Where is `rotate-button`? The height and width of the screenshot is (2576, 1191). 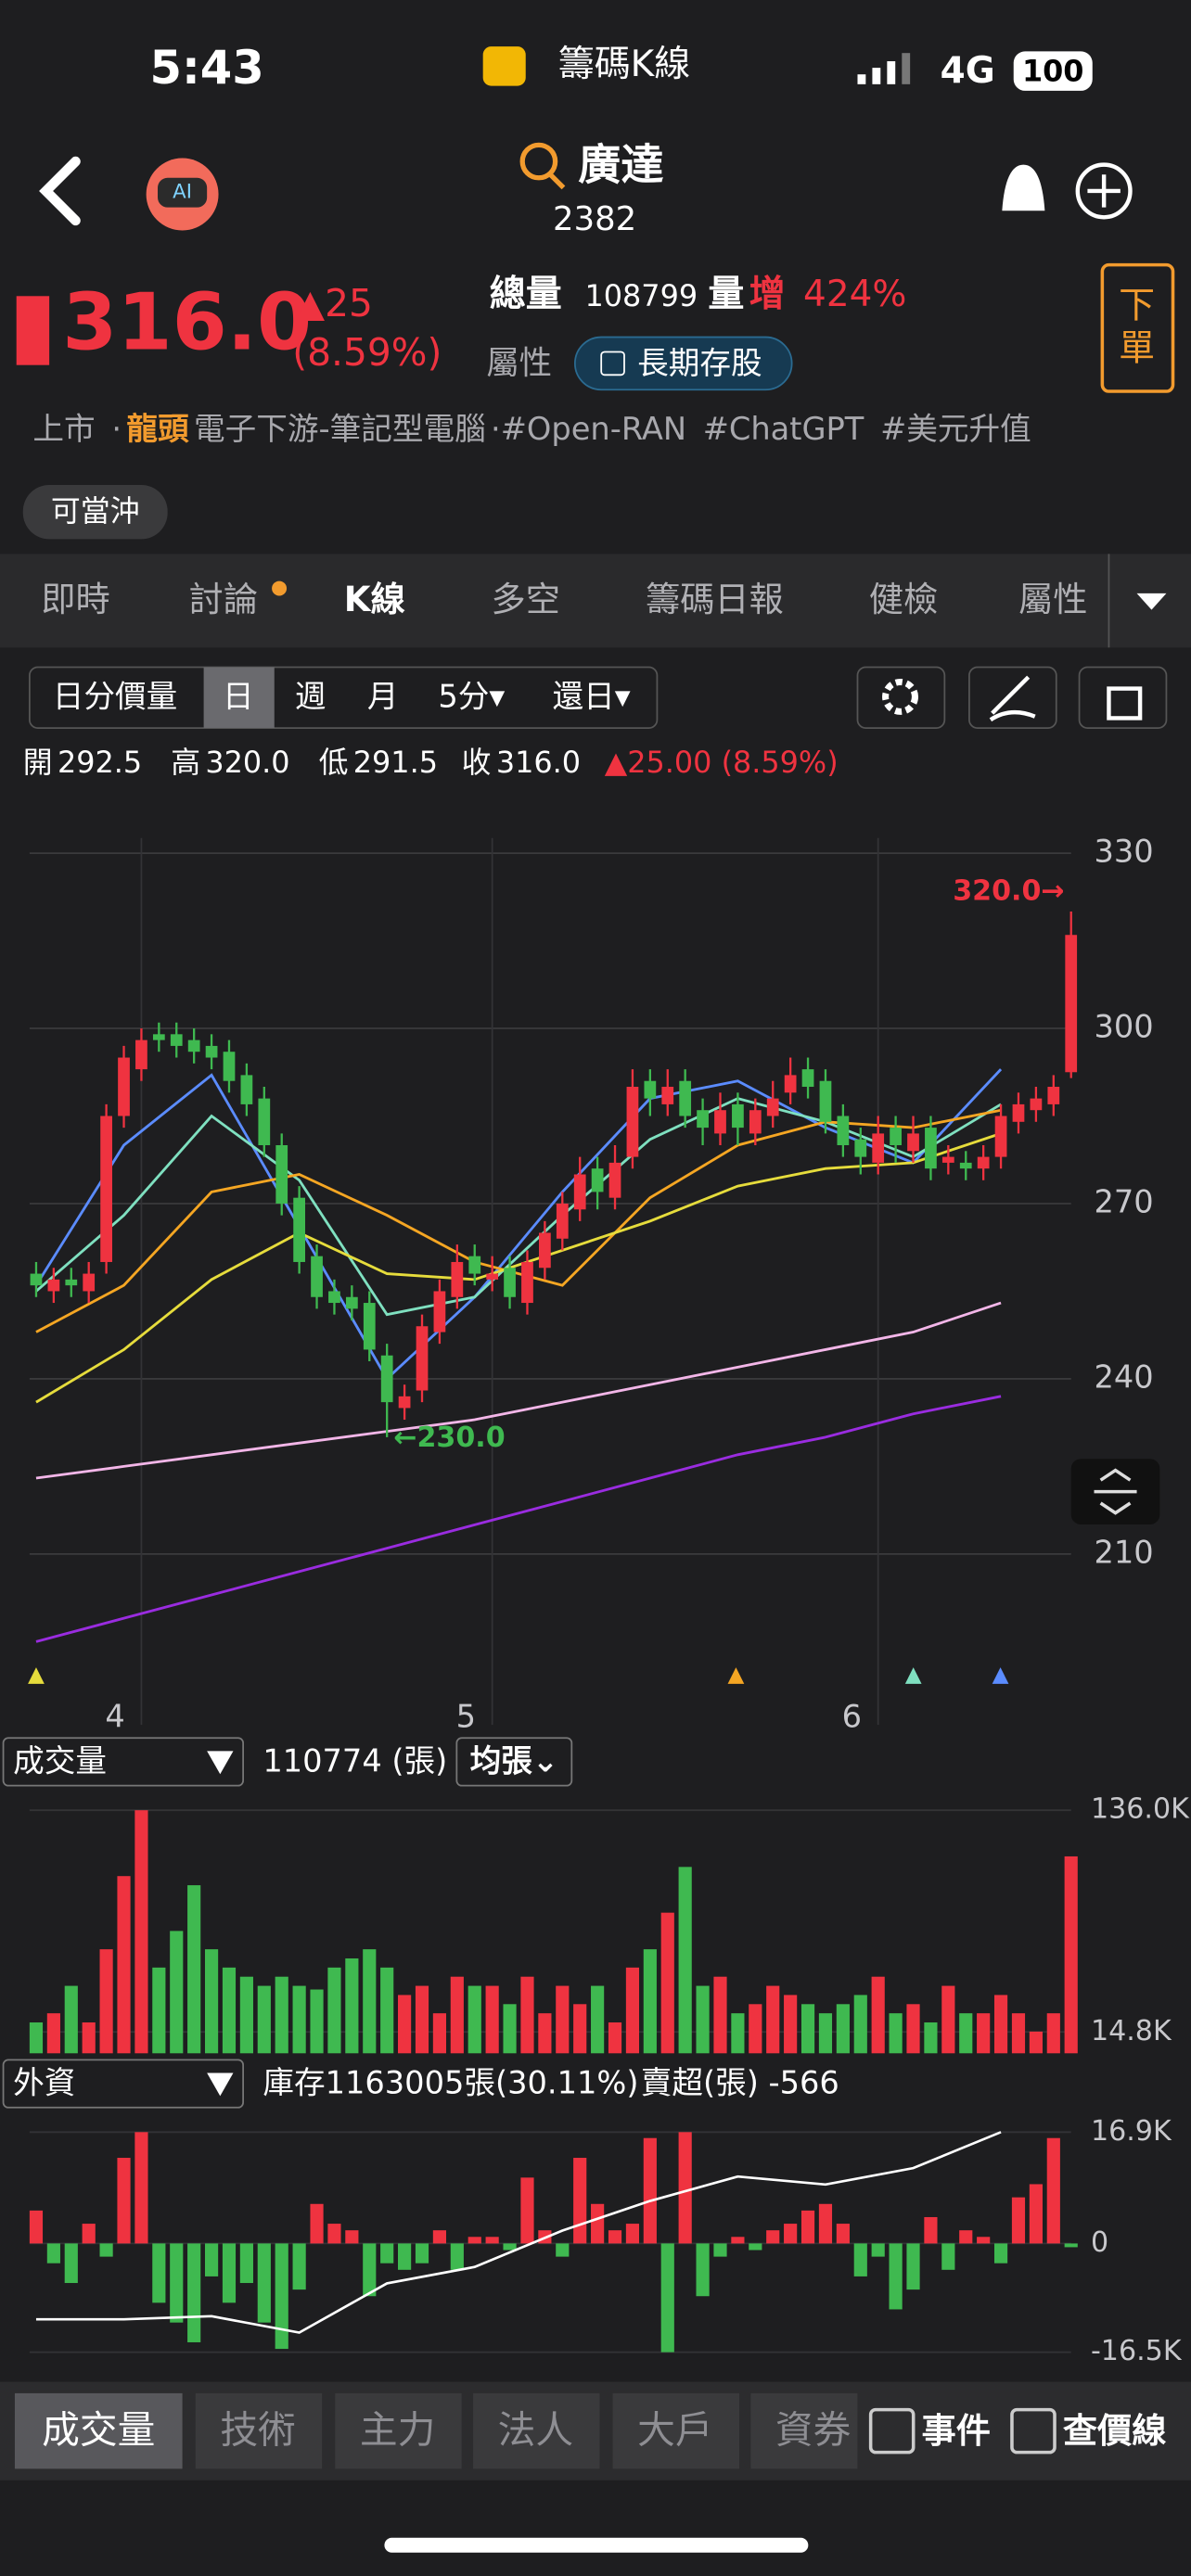 rotate-button is located at coordinates (1123, 697).